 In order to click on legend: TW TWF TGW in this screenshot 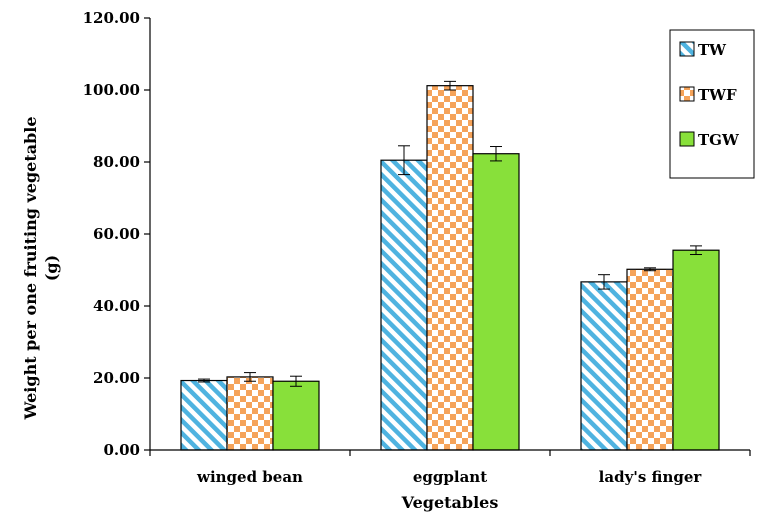, I will do `click(712, 104)`.